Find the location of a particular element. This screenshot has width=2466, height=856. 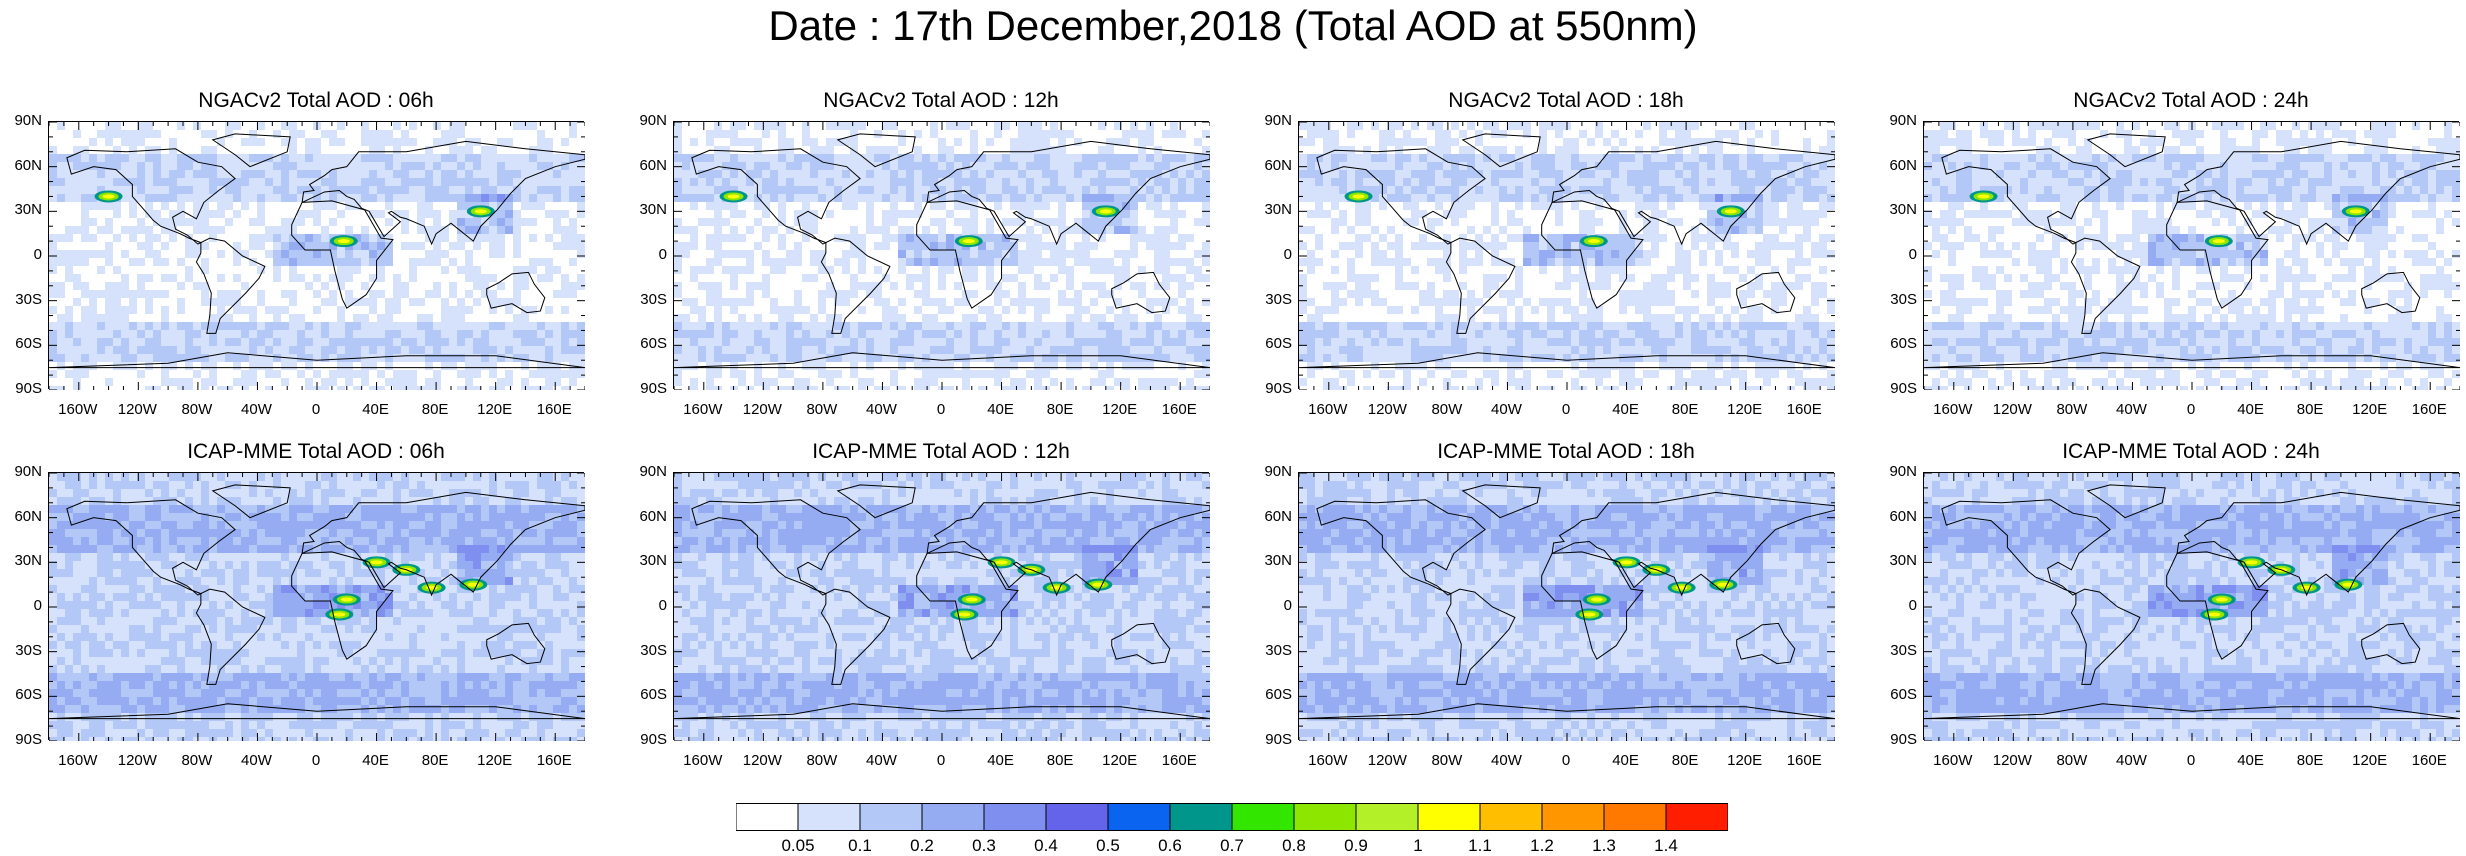

colorbar is located at coordinates (1232, 817).